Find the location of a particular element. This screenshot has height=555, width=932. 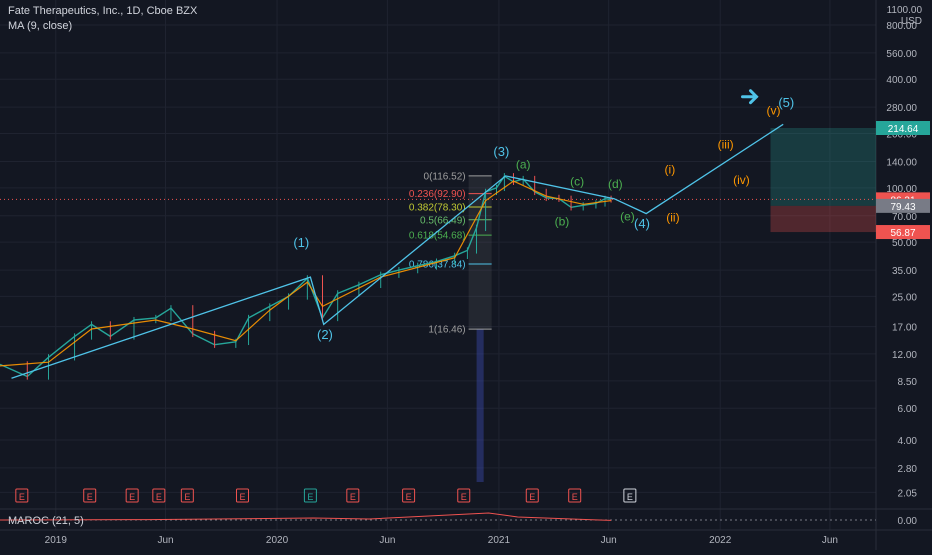

currency-top-tick: 1100.00 is located at coordinates (904, 10).